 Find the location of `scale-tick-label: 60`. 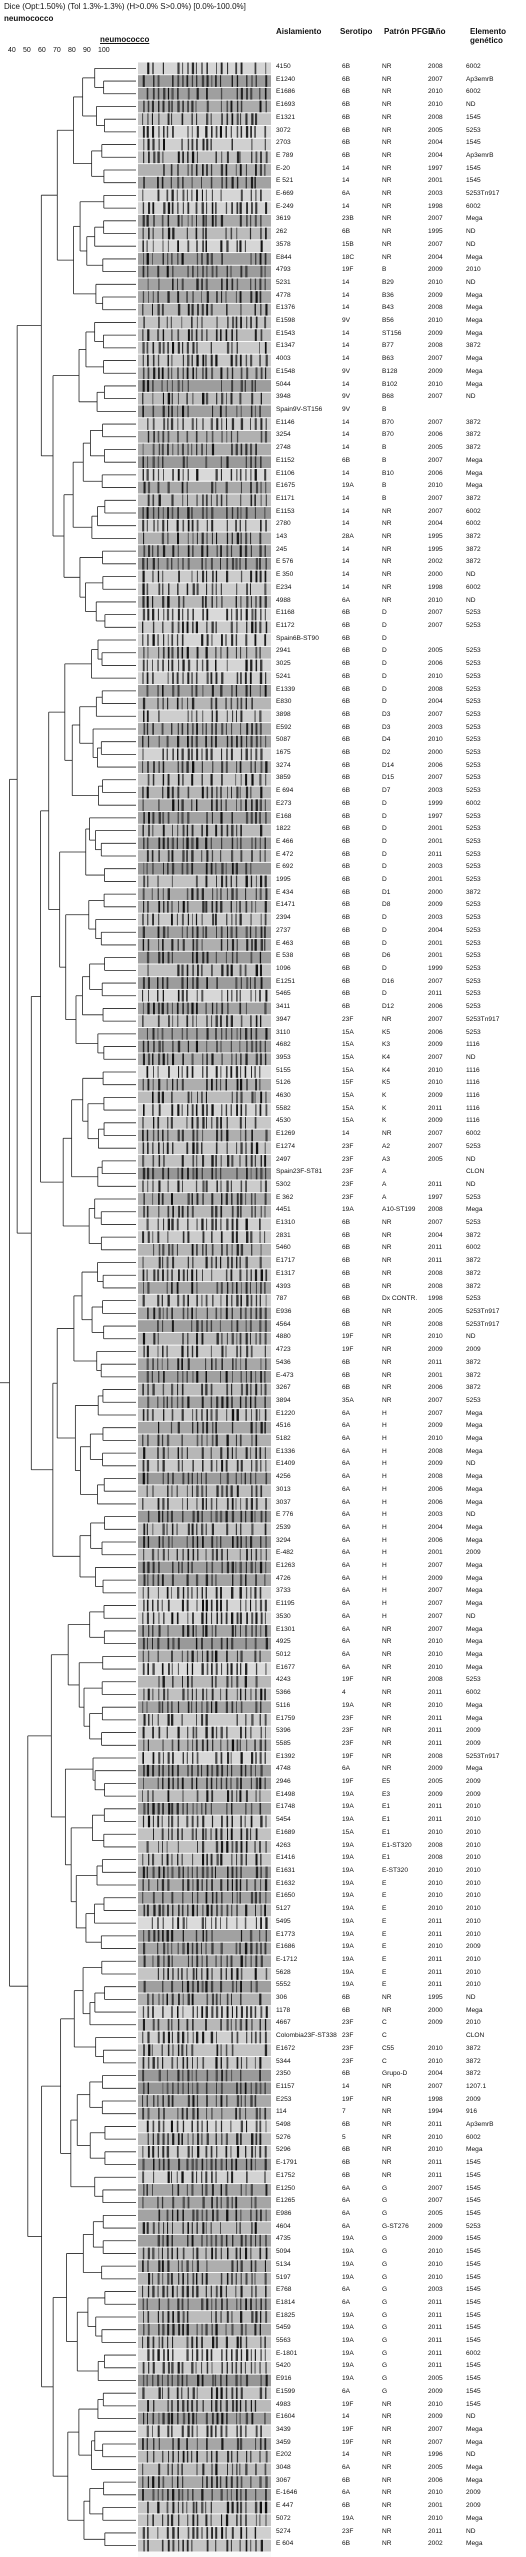

scale-tick-label: 60 is located at coordinates (42, 50).